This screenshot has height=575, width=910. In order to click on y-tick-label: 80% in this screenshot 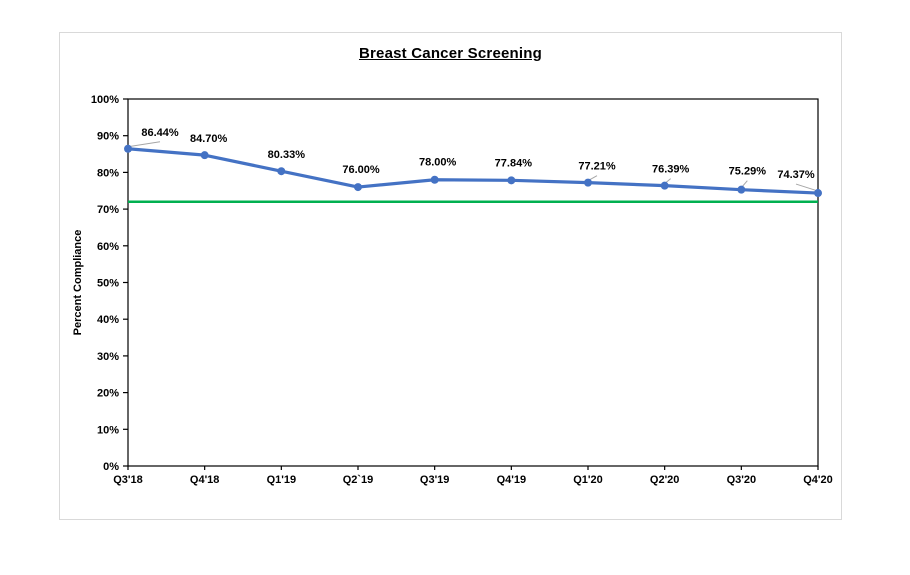, I will do `click(108, 173)`.